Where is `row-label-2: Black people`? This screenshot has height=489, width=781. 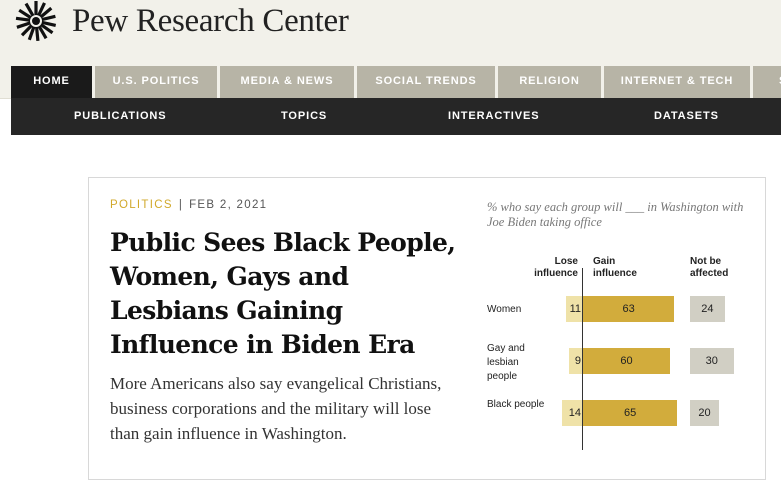 row-label-2: Black people is located at coordinates (516, 404).